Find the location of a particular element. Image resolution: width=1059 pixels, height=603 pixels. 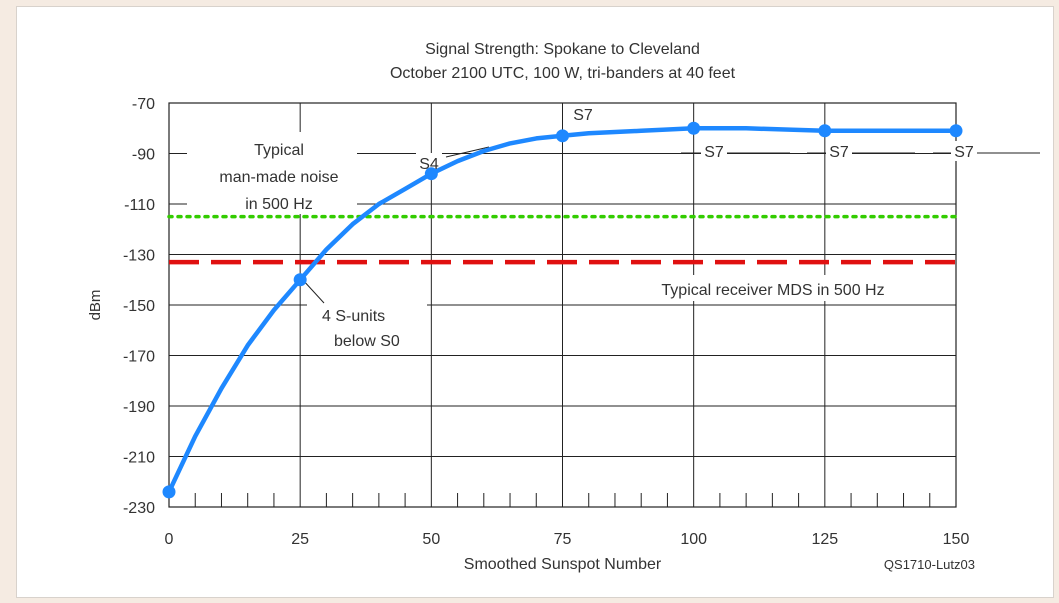

y-tick-label: -210 is located at coordinates (139, 458).